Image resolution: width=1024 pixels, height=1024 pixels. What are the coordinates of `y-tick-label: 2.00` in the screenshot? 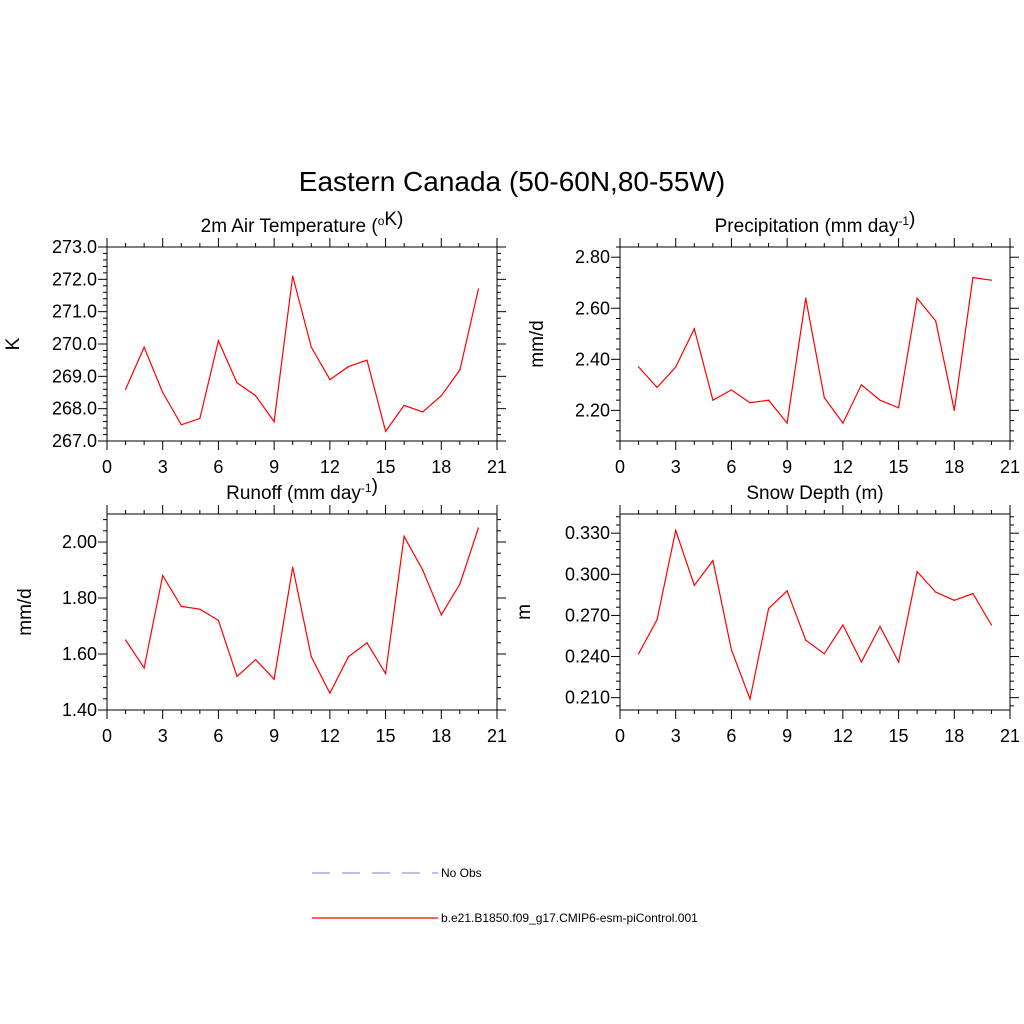 It's located at (79, 542).